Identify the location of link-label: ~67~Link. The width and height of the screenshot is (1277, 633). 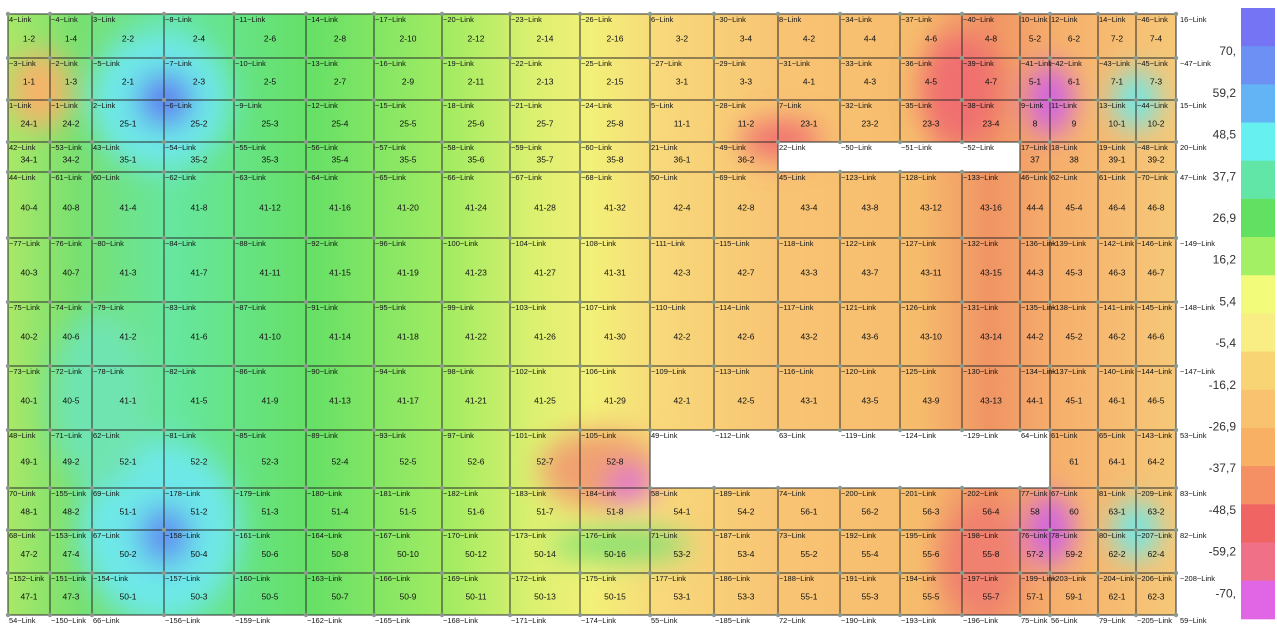
(526, 177).